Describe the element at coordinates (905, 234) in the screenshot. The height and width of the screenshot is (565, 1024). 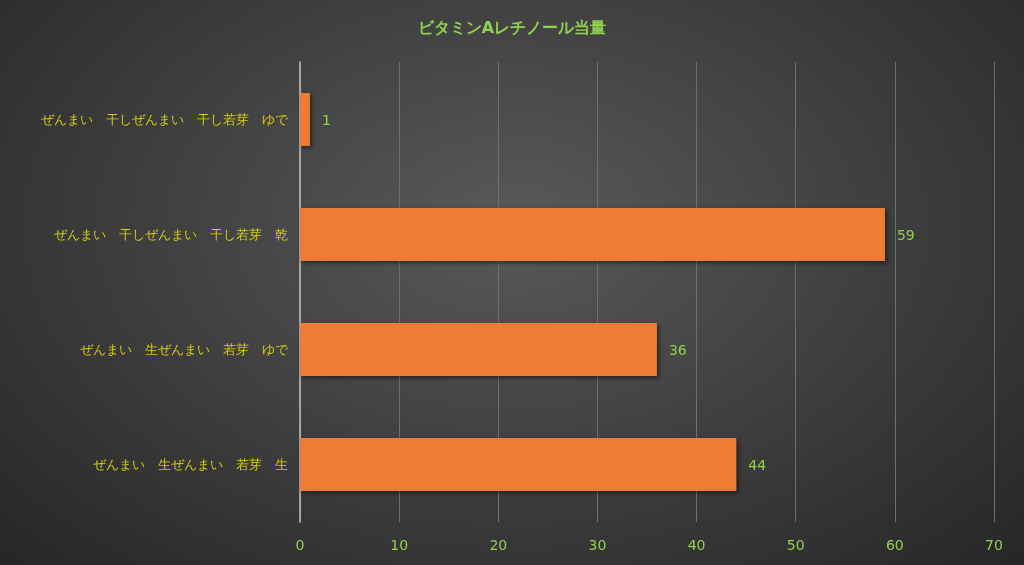
I see `data-label: 59` at that location.